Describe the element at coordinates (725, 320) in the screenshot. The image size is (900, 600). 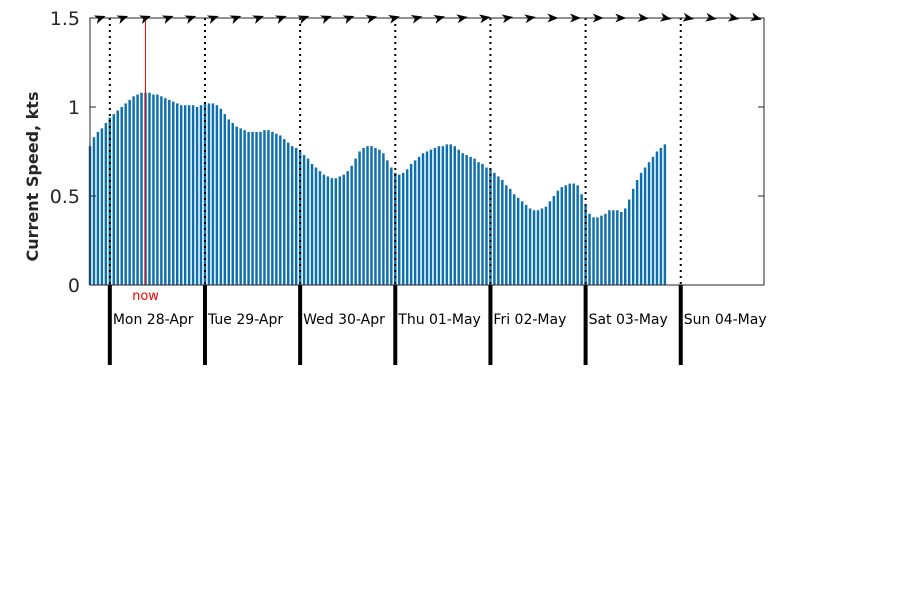
I see `day-label: Sun 04-May` at that location.